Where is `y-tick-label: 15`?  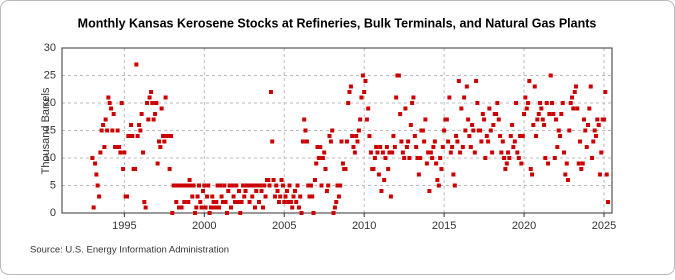
y-tick-label: 15 is located at coordinates (50, 130).